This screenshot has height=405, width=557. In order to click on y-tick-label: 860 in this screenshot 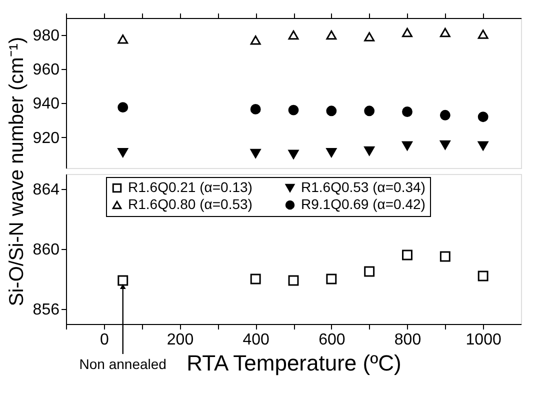, I will do `click(46, 250)`.